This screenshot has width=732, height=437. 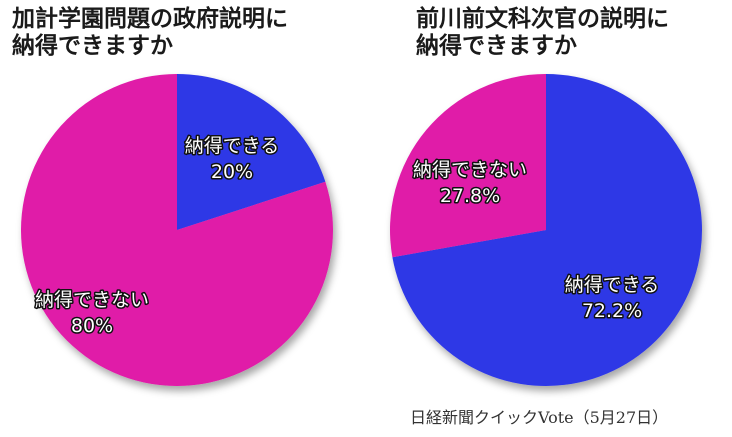 What do you see at coordinates (496, 46) in the screenshot?
I see `right-chart-title-line2: 納得できますか` at bounding box center [496, 46].